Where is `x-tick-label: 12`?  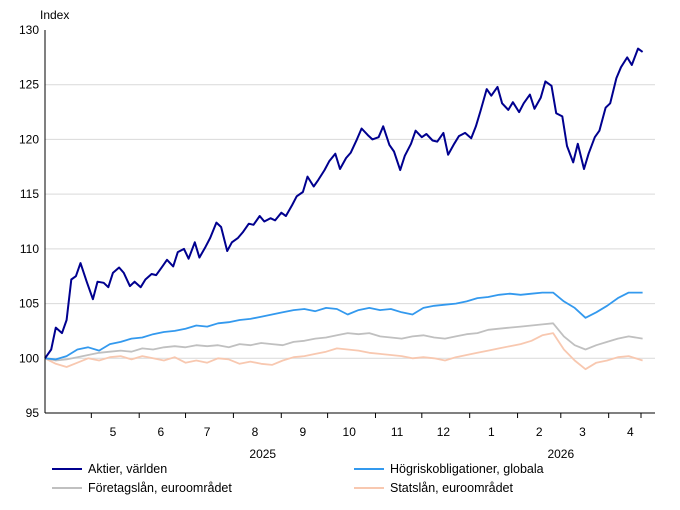 x-tick-label: 12 is located at coordinates (444, 432).